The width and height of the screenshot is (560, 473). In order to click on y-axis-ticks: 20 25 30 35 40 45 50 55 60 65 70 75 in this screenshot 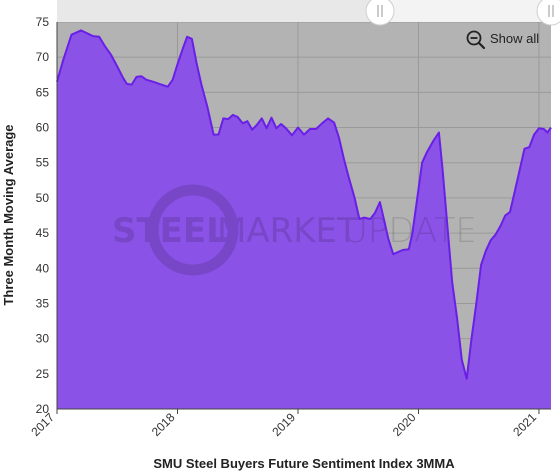, I will do `click(43, 215)`.